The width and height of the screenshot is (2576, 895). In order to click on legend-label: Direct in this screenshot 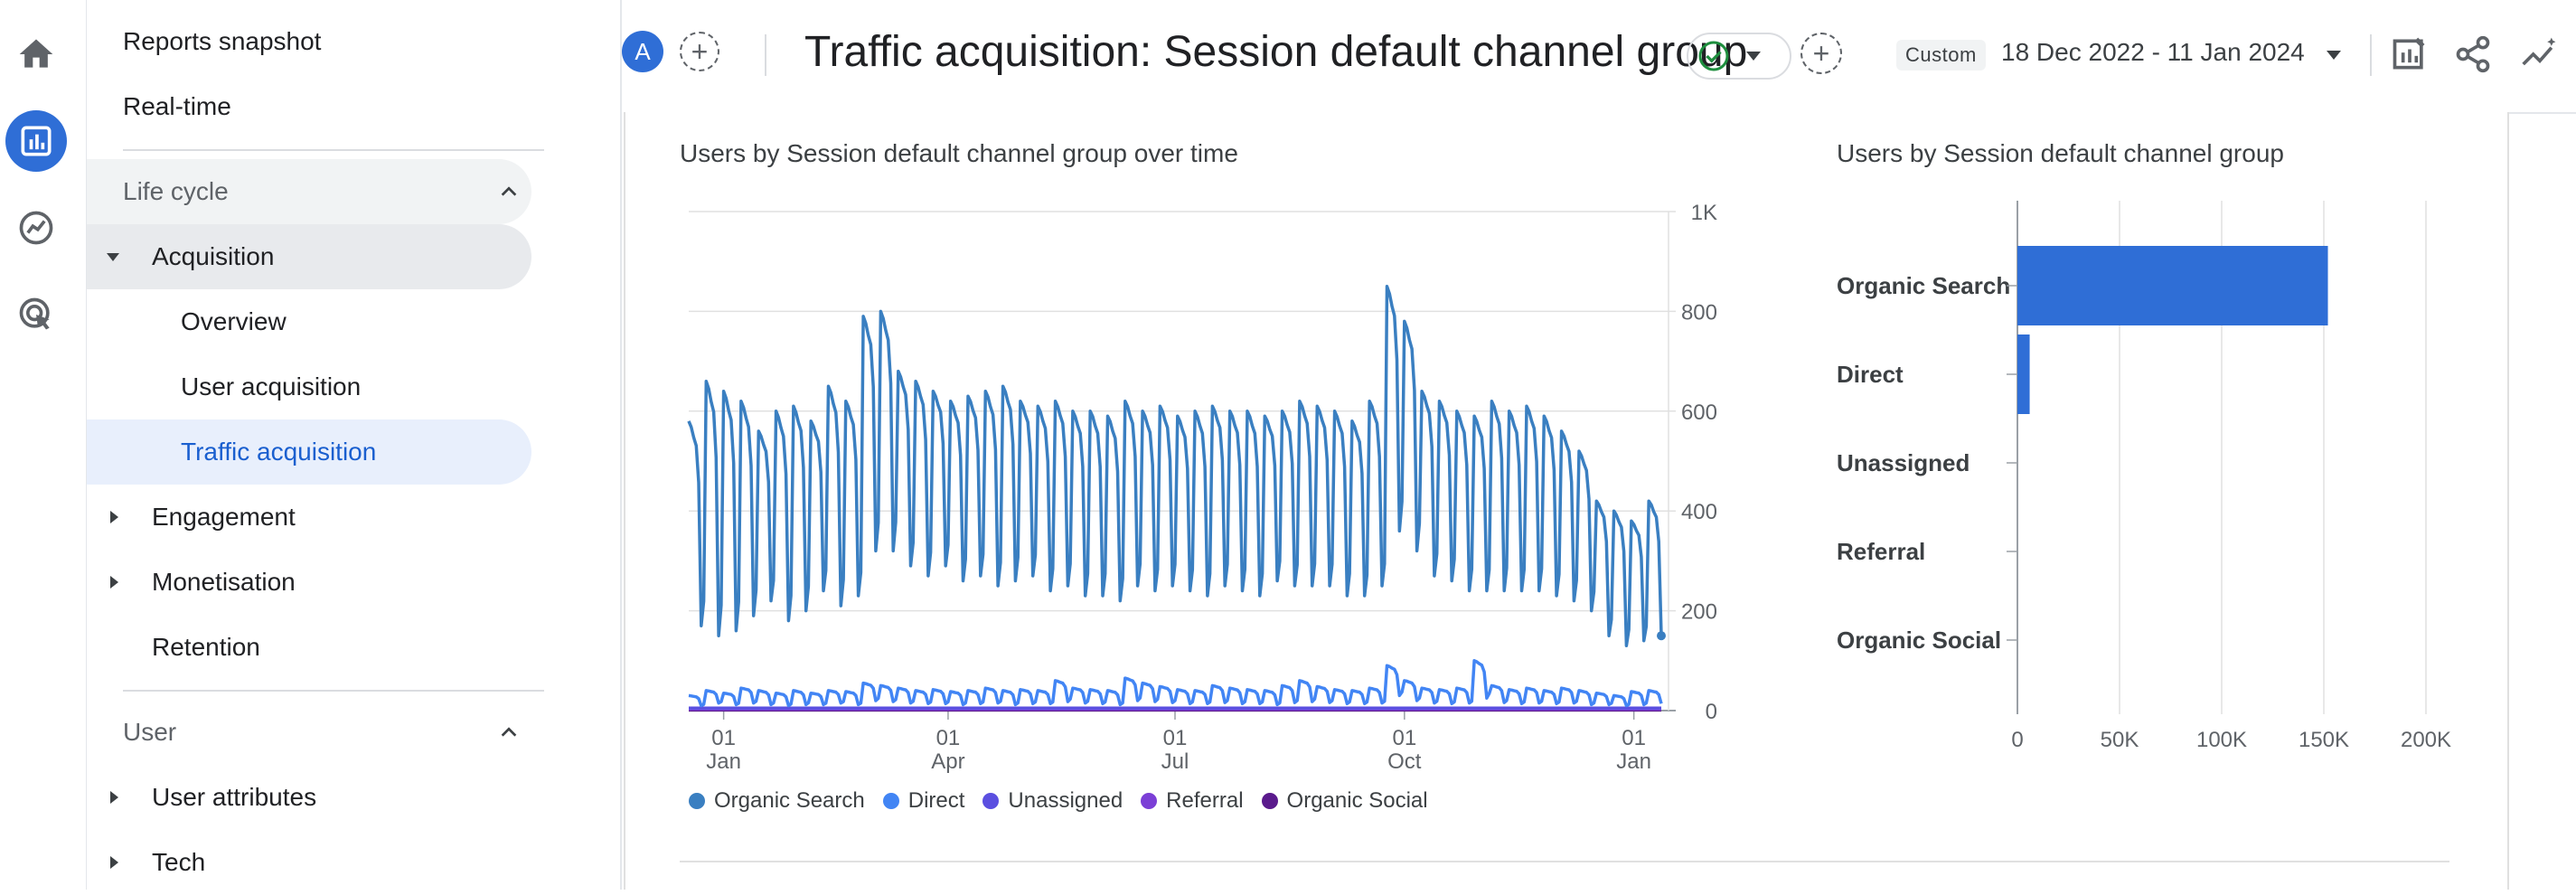, I will do `click(936, 801)`.